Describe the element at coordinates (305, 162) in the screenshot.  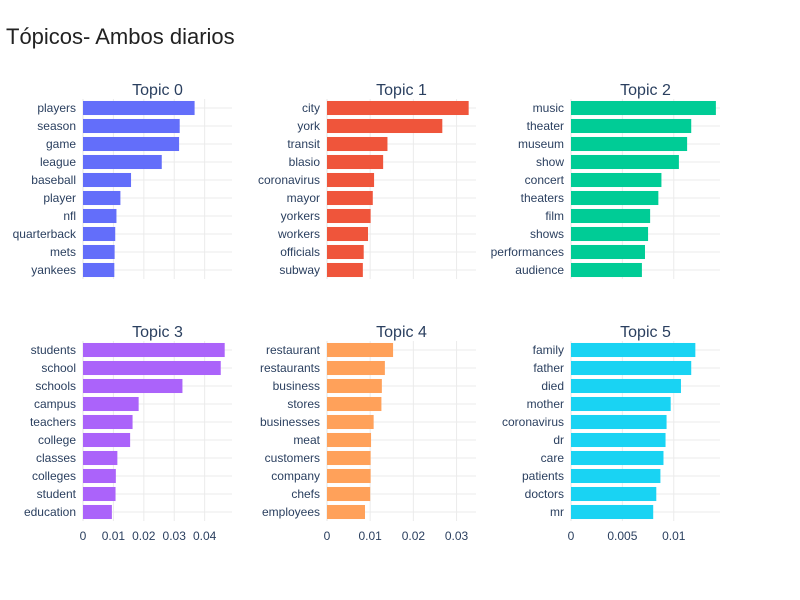
I see `category-label: blasio` at that location.